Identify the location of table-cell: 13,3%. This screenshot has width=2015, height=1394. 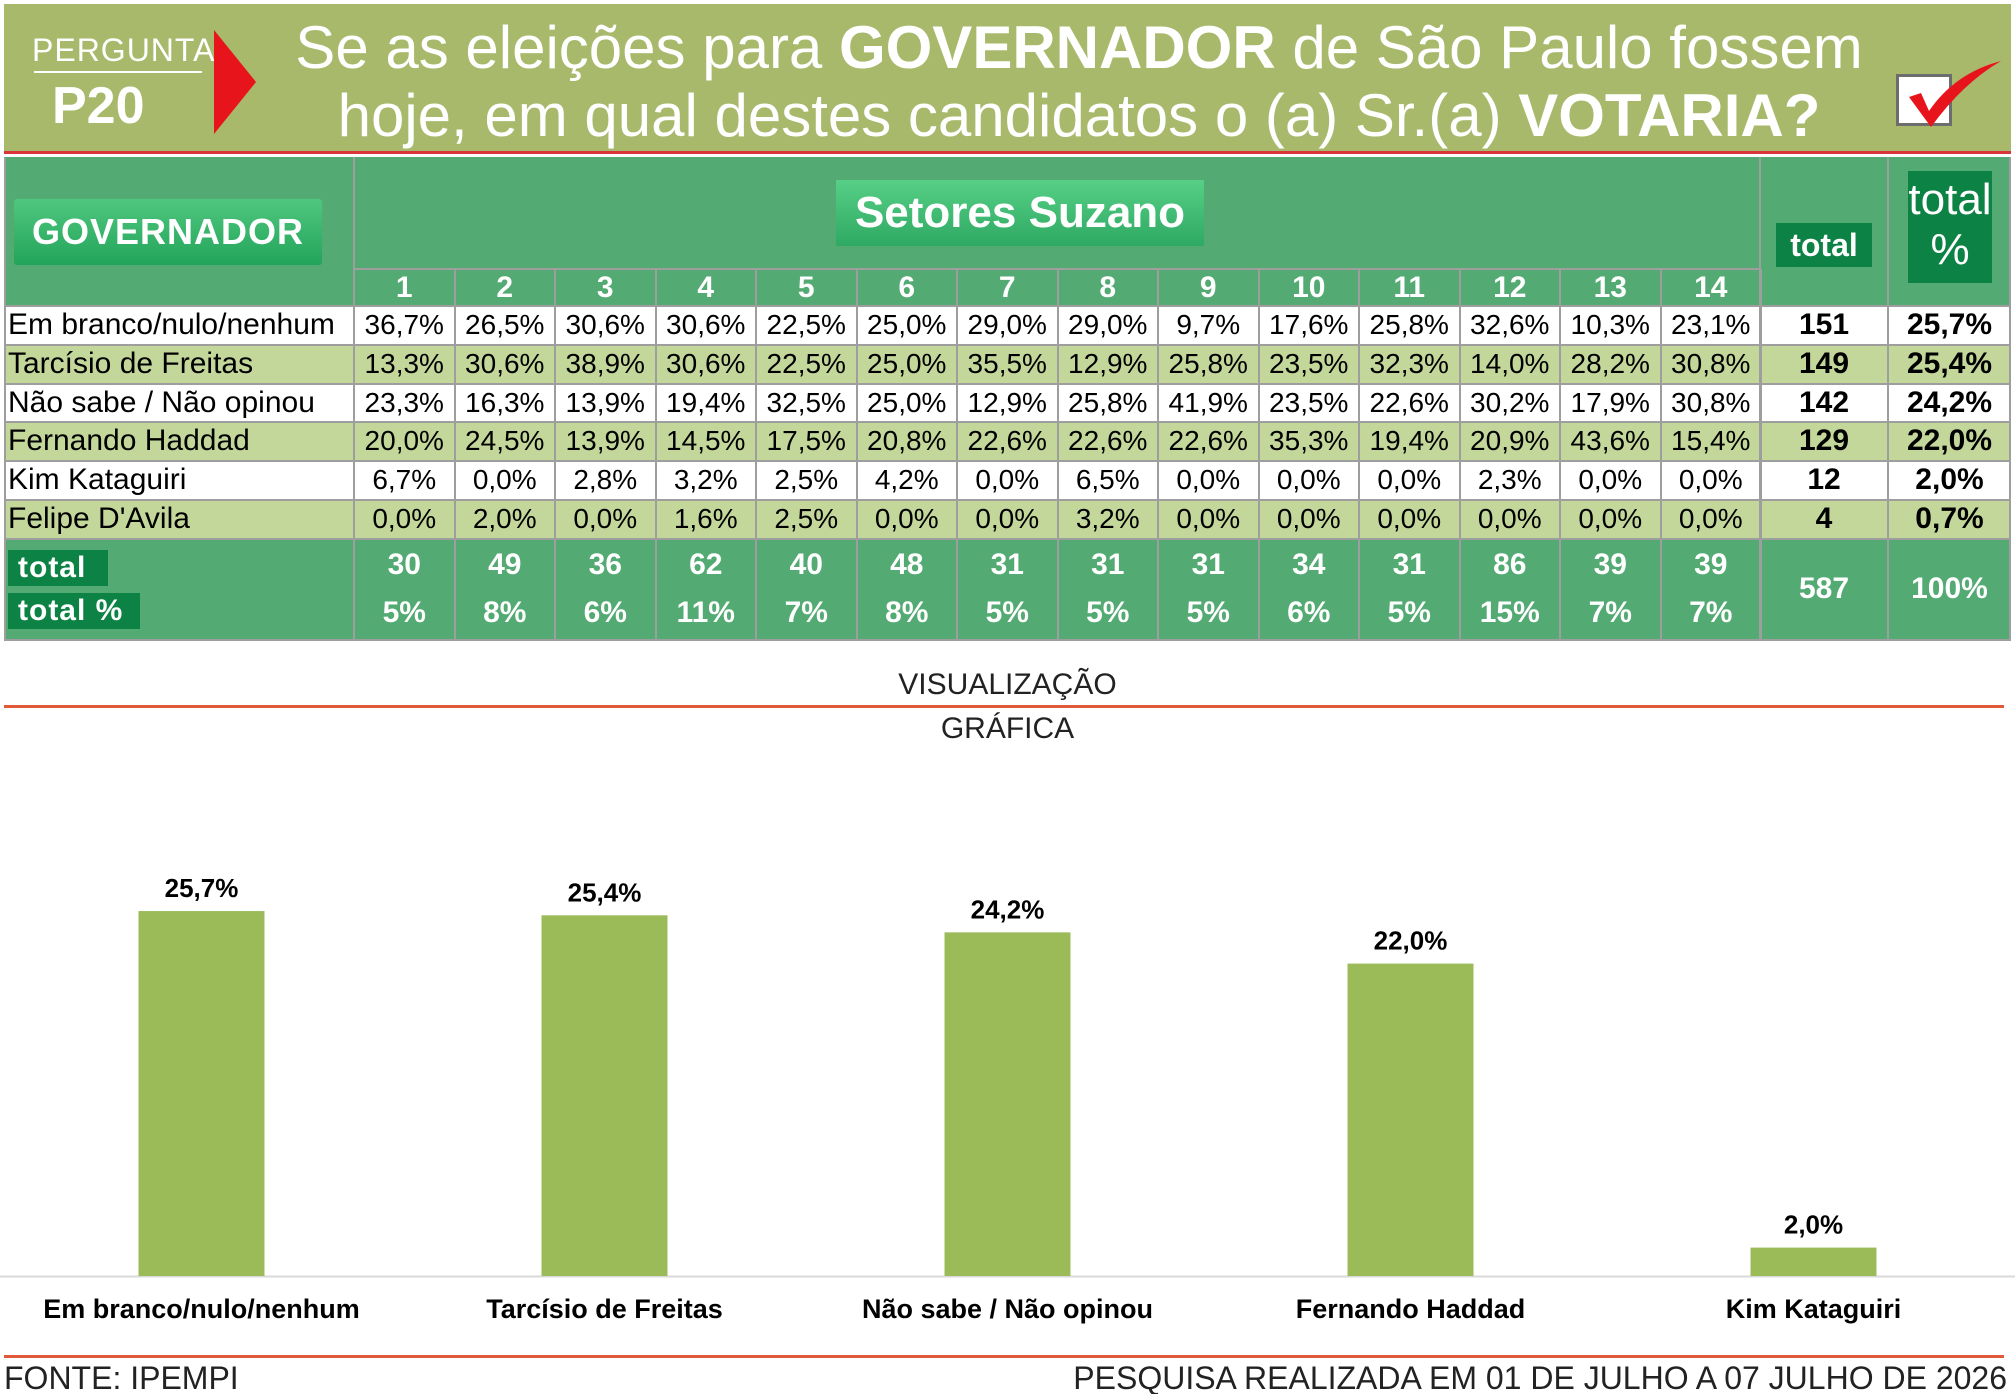
(404, 363).